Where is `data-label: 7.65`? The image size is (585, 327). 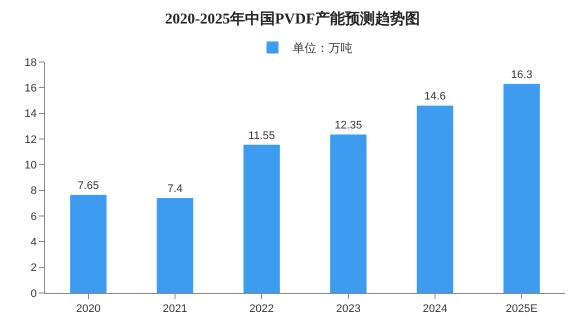 data-label: 7.65 is located at coordinates (89, 186).